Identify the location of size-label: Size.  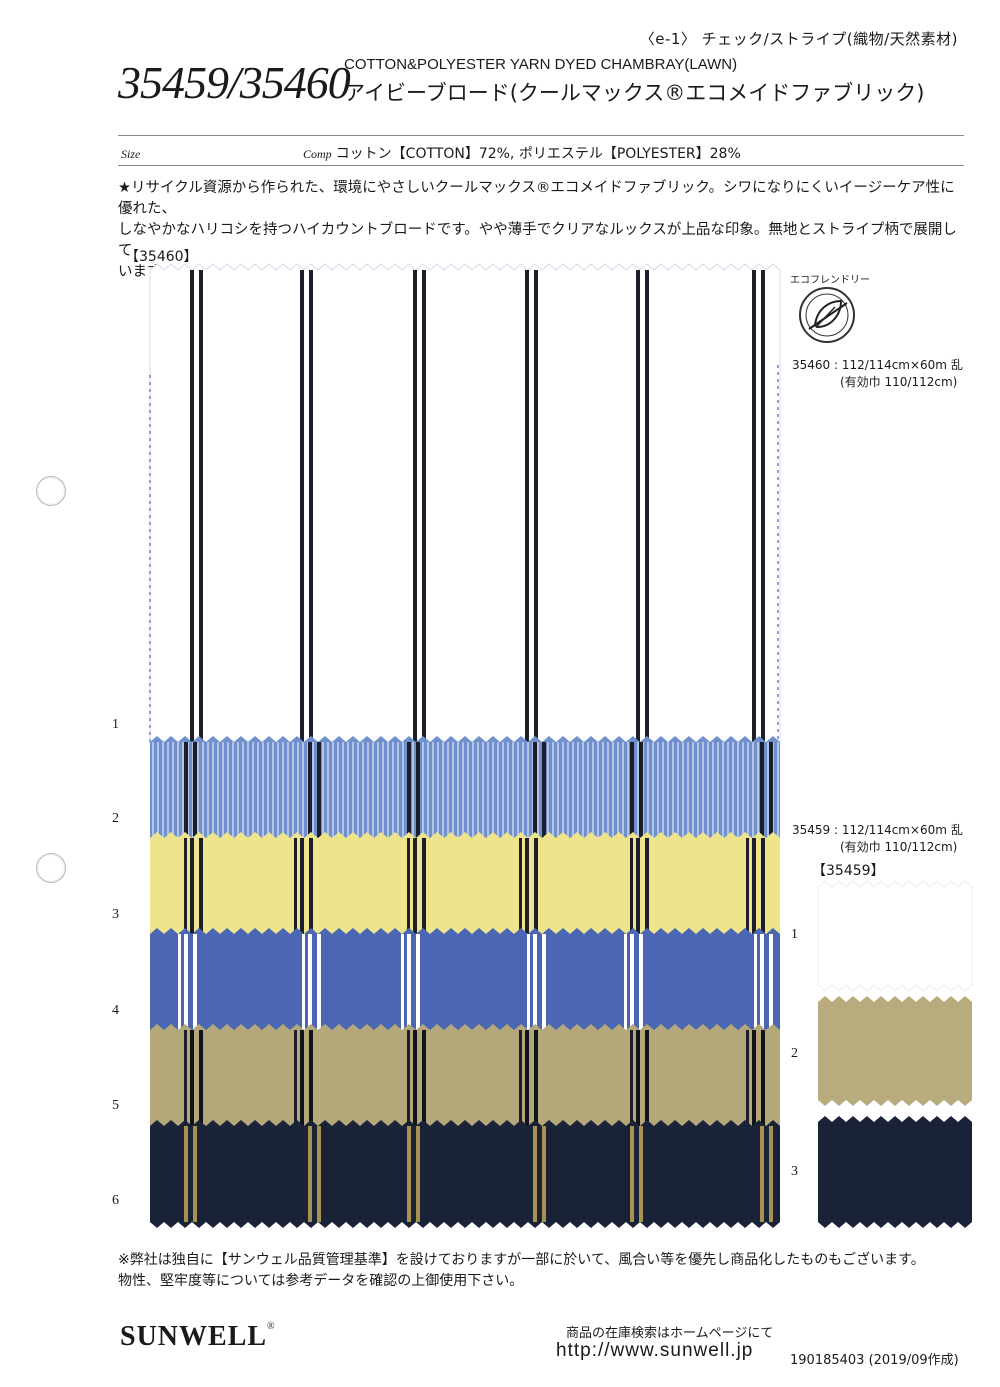
(131, 154).